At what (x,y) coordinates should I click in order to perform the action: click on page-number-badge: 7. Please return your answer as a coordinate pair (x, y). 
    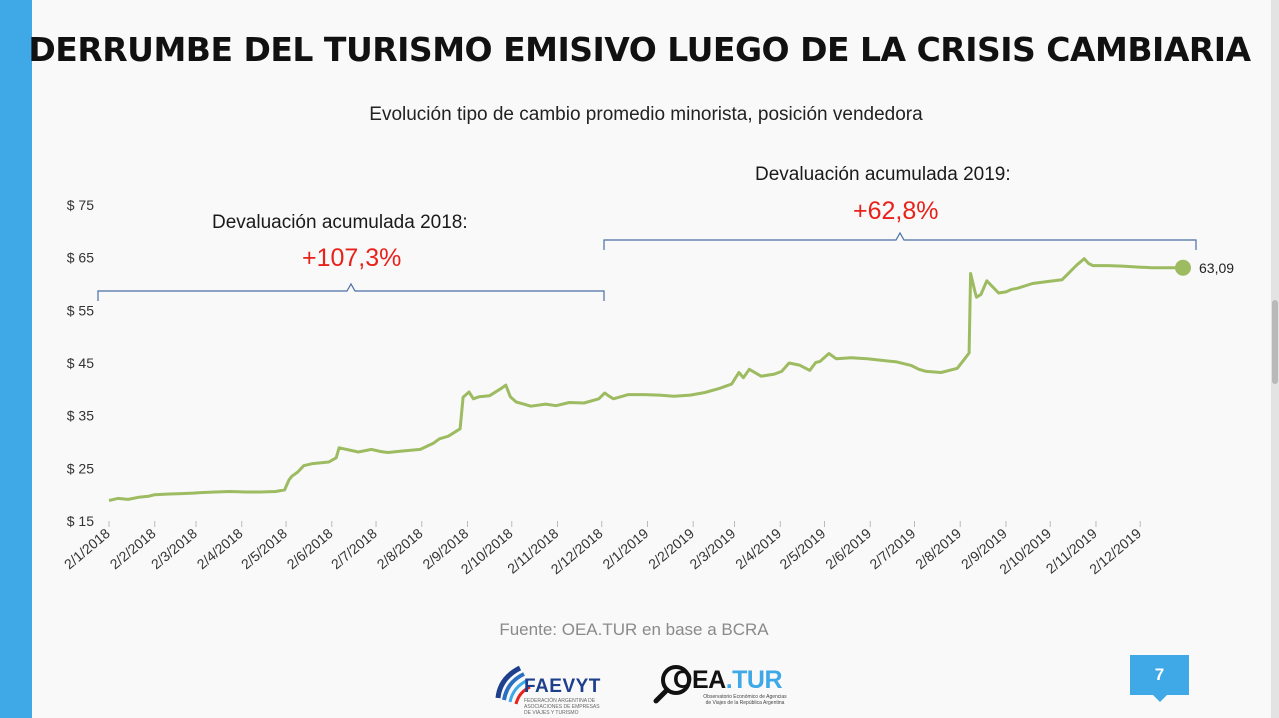
    Looking at the image, I should click on (1159, 675).